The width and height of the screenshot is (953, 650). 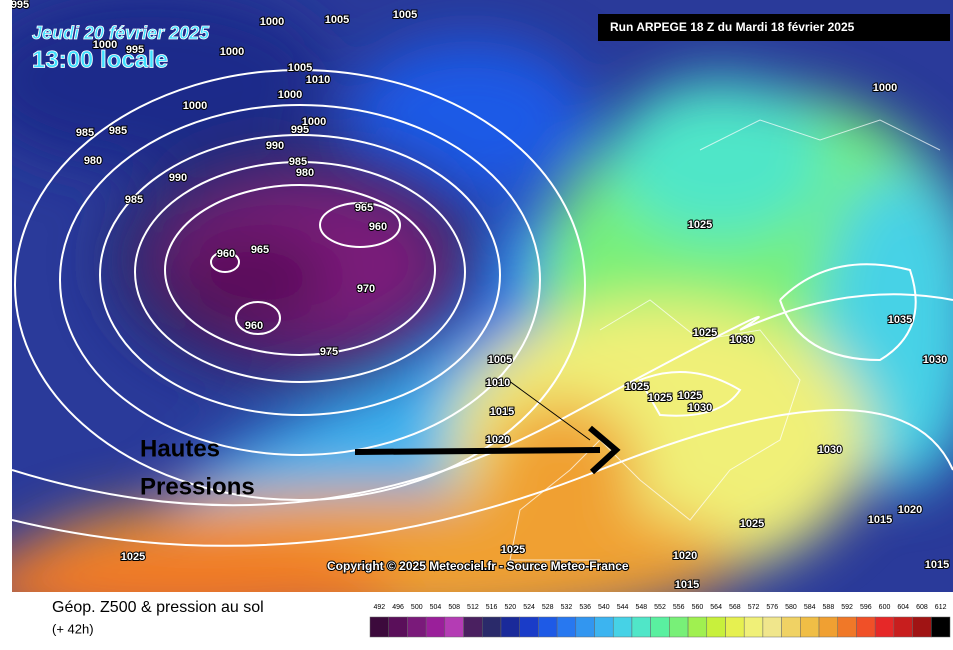 What do you see at coordinates (498, 383) in the screenshot?
I see `isobar-label: 1010` at bounding box center [498, 383].